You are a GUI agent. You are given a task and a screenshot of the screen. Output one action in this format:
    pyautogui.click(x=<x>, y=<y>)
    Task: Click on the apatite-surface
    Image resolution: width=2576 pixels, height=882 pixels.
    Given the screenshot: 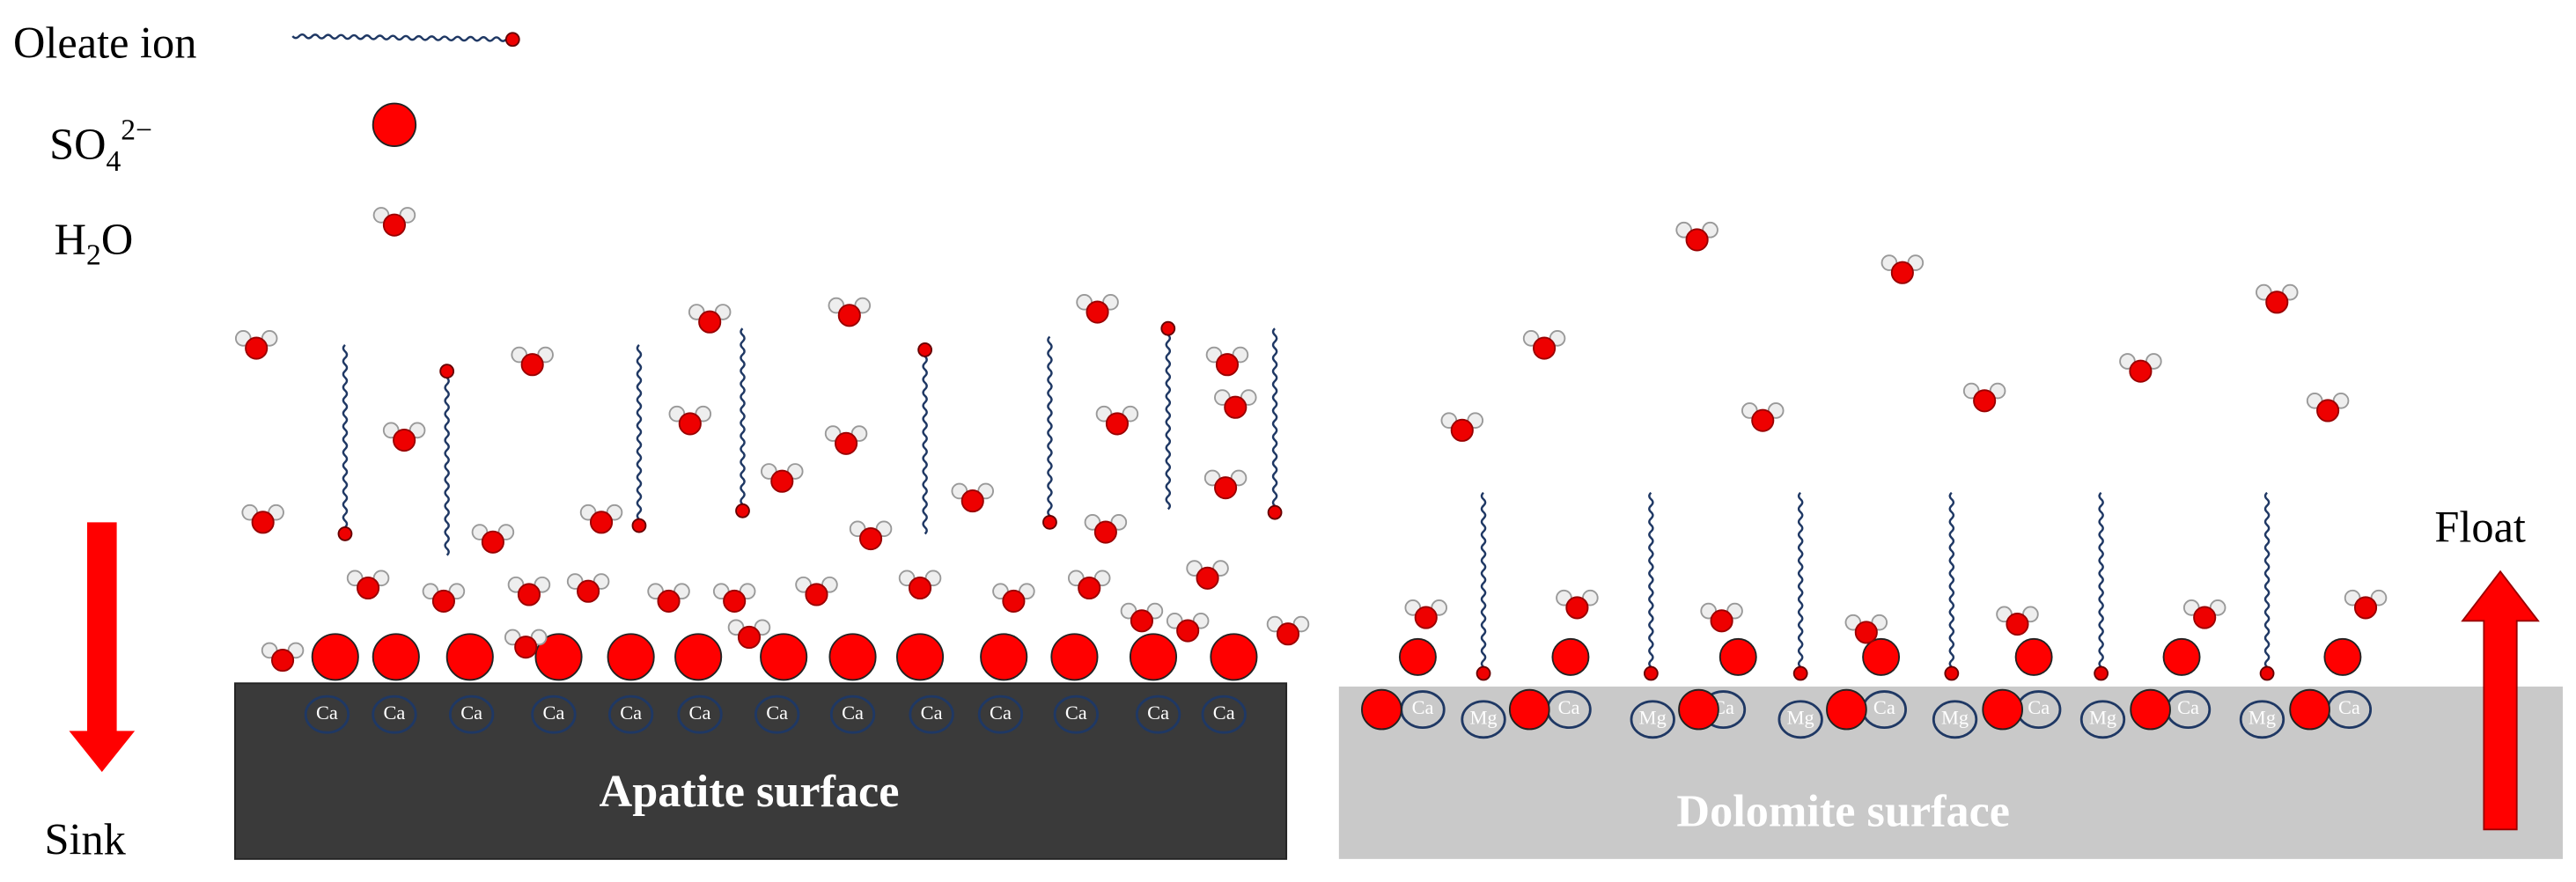 What is the action you would take?
    pyautogui.click(x=761, y=771)
    